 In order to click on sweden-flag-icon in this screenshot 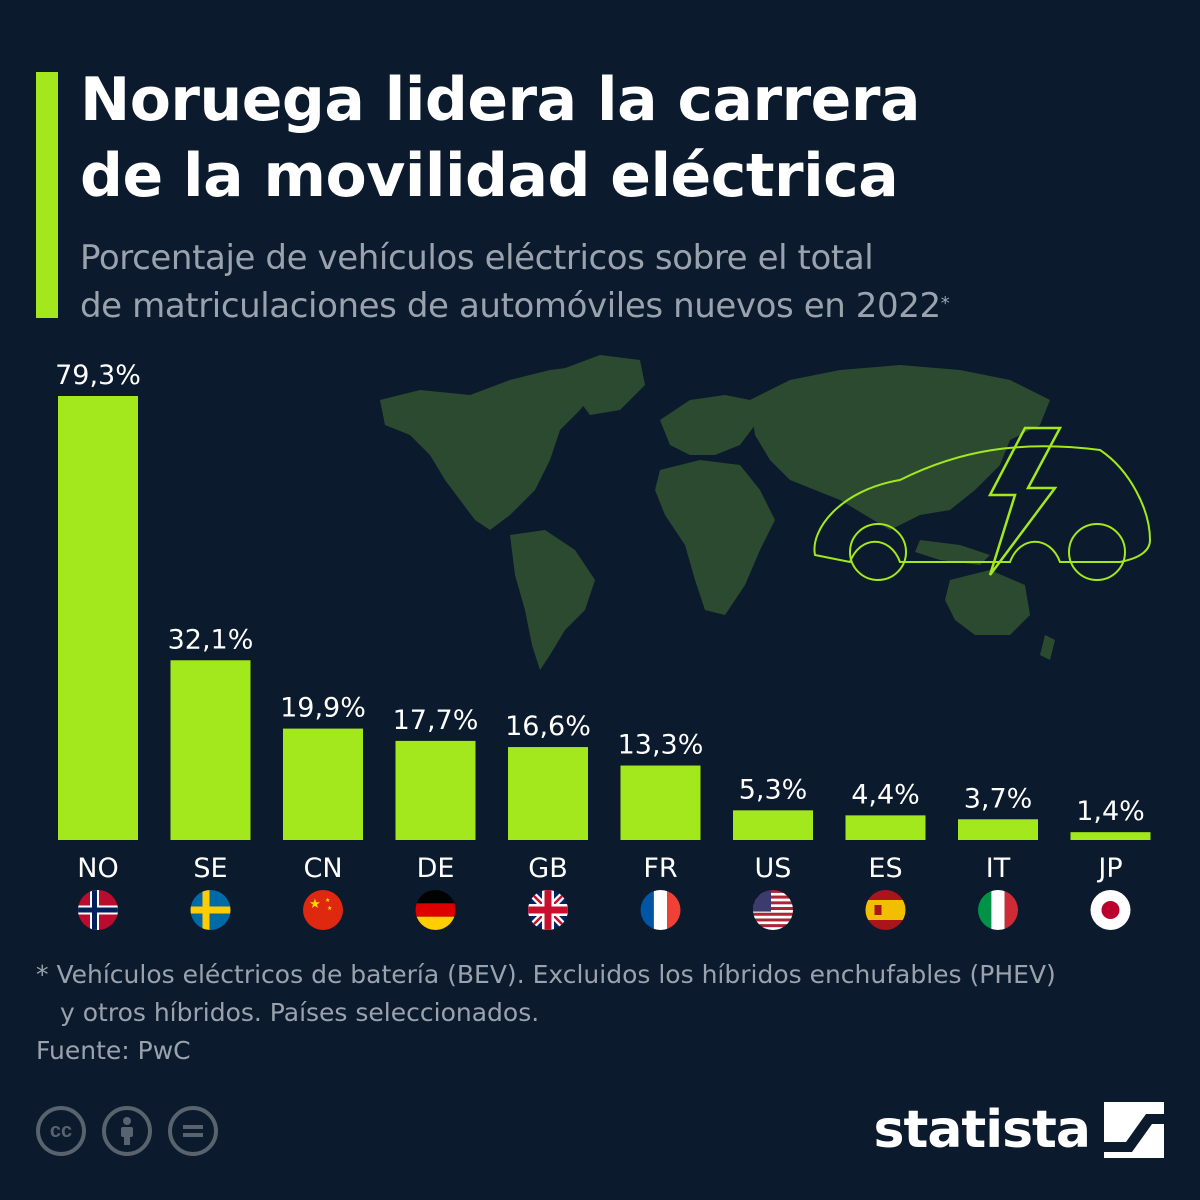, I will do `click(210, 910)`.